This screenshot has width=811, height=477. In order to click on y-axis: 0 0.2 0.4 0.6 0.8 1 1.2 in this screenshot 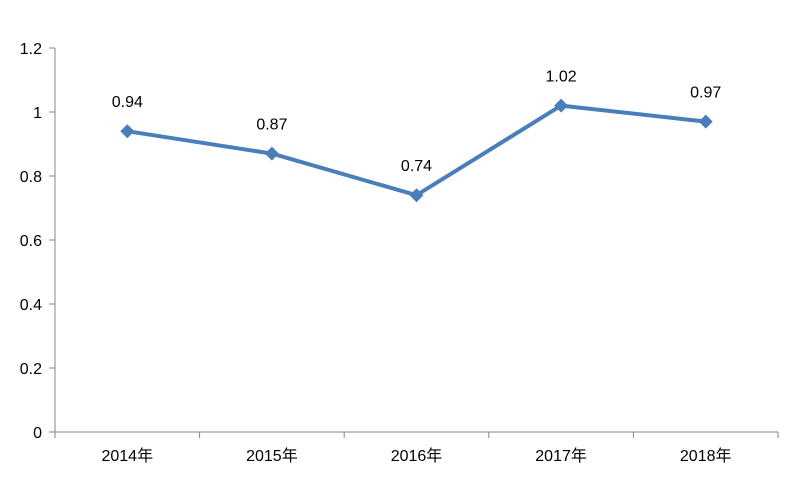, I will do `click(38, 241)`.